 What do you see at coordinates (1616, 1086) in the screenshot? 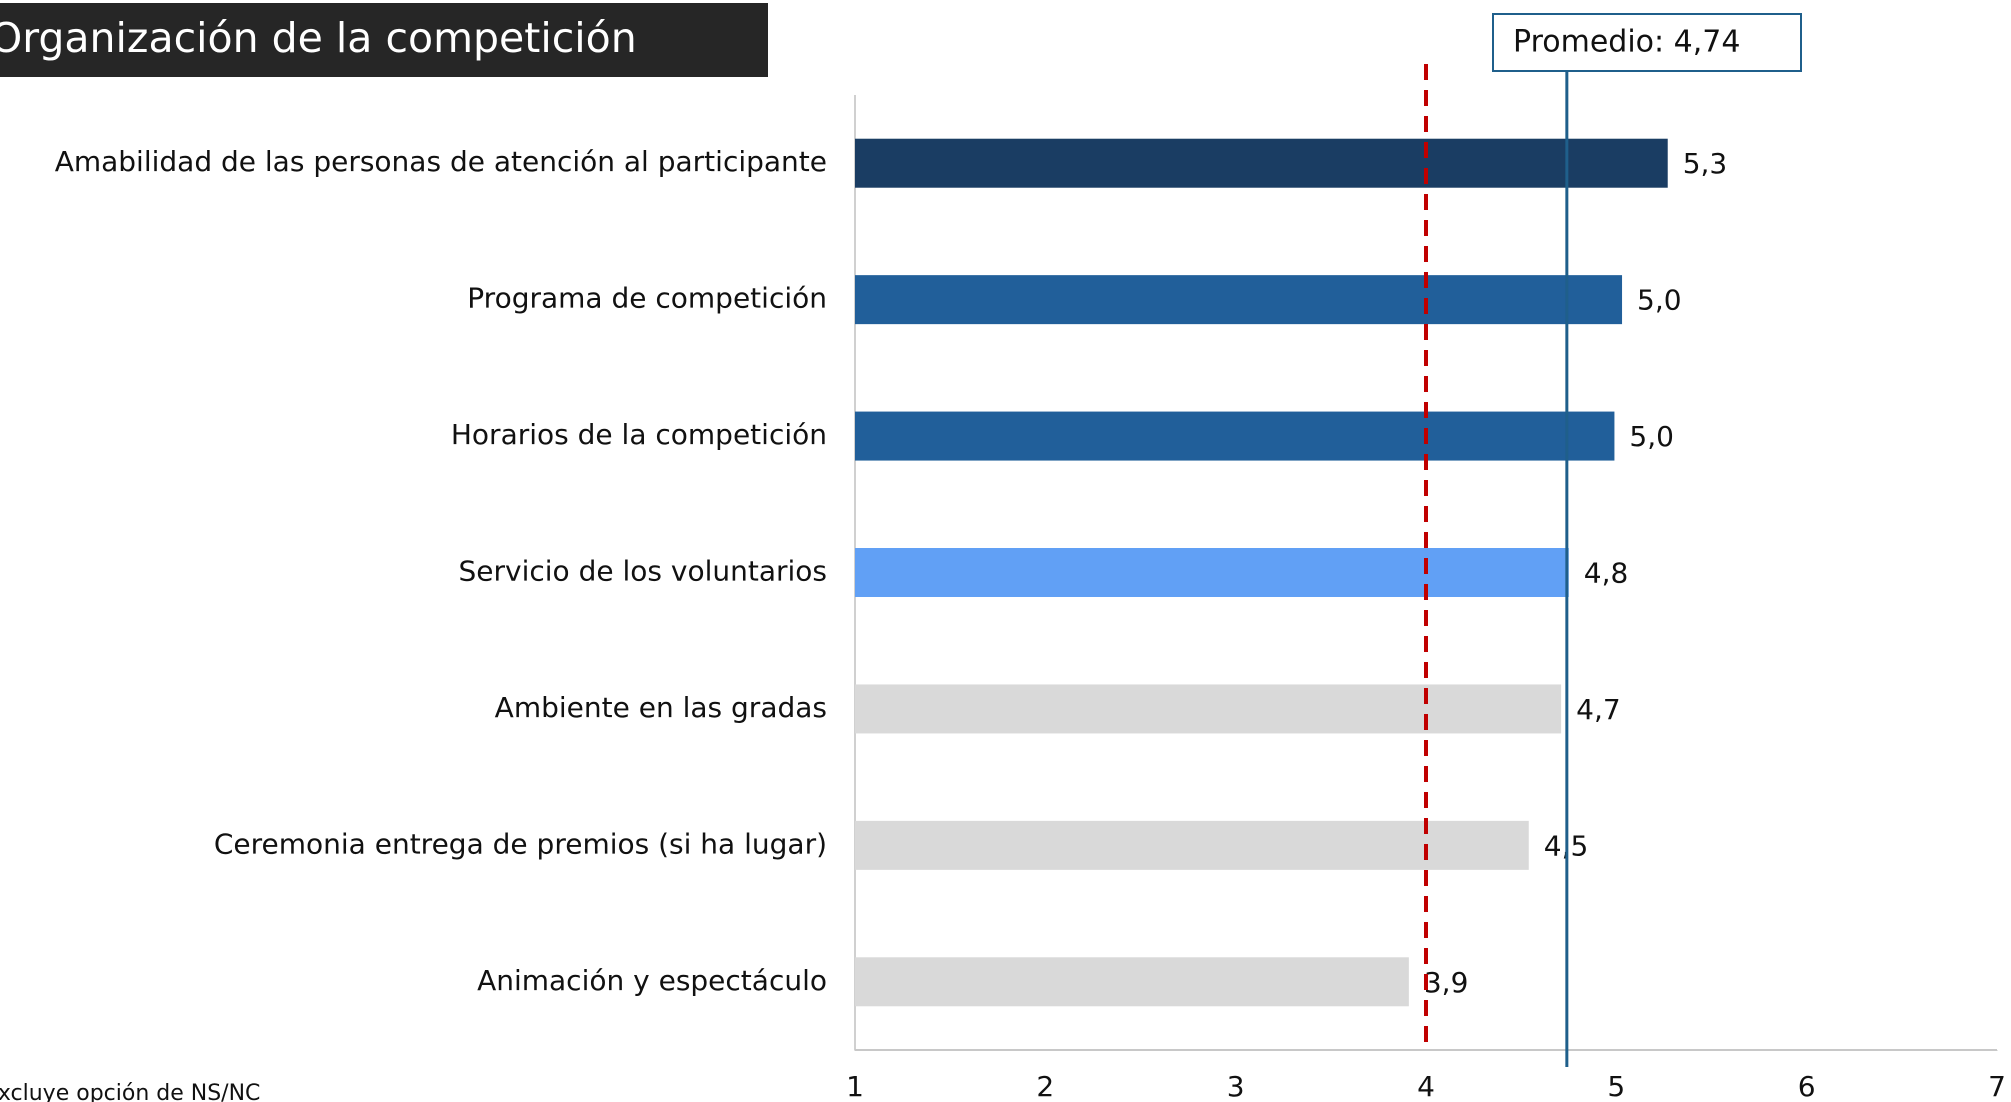
I see `x-tick-label: 5` at bounding box center [1616, 1086].